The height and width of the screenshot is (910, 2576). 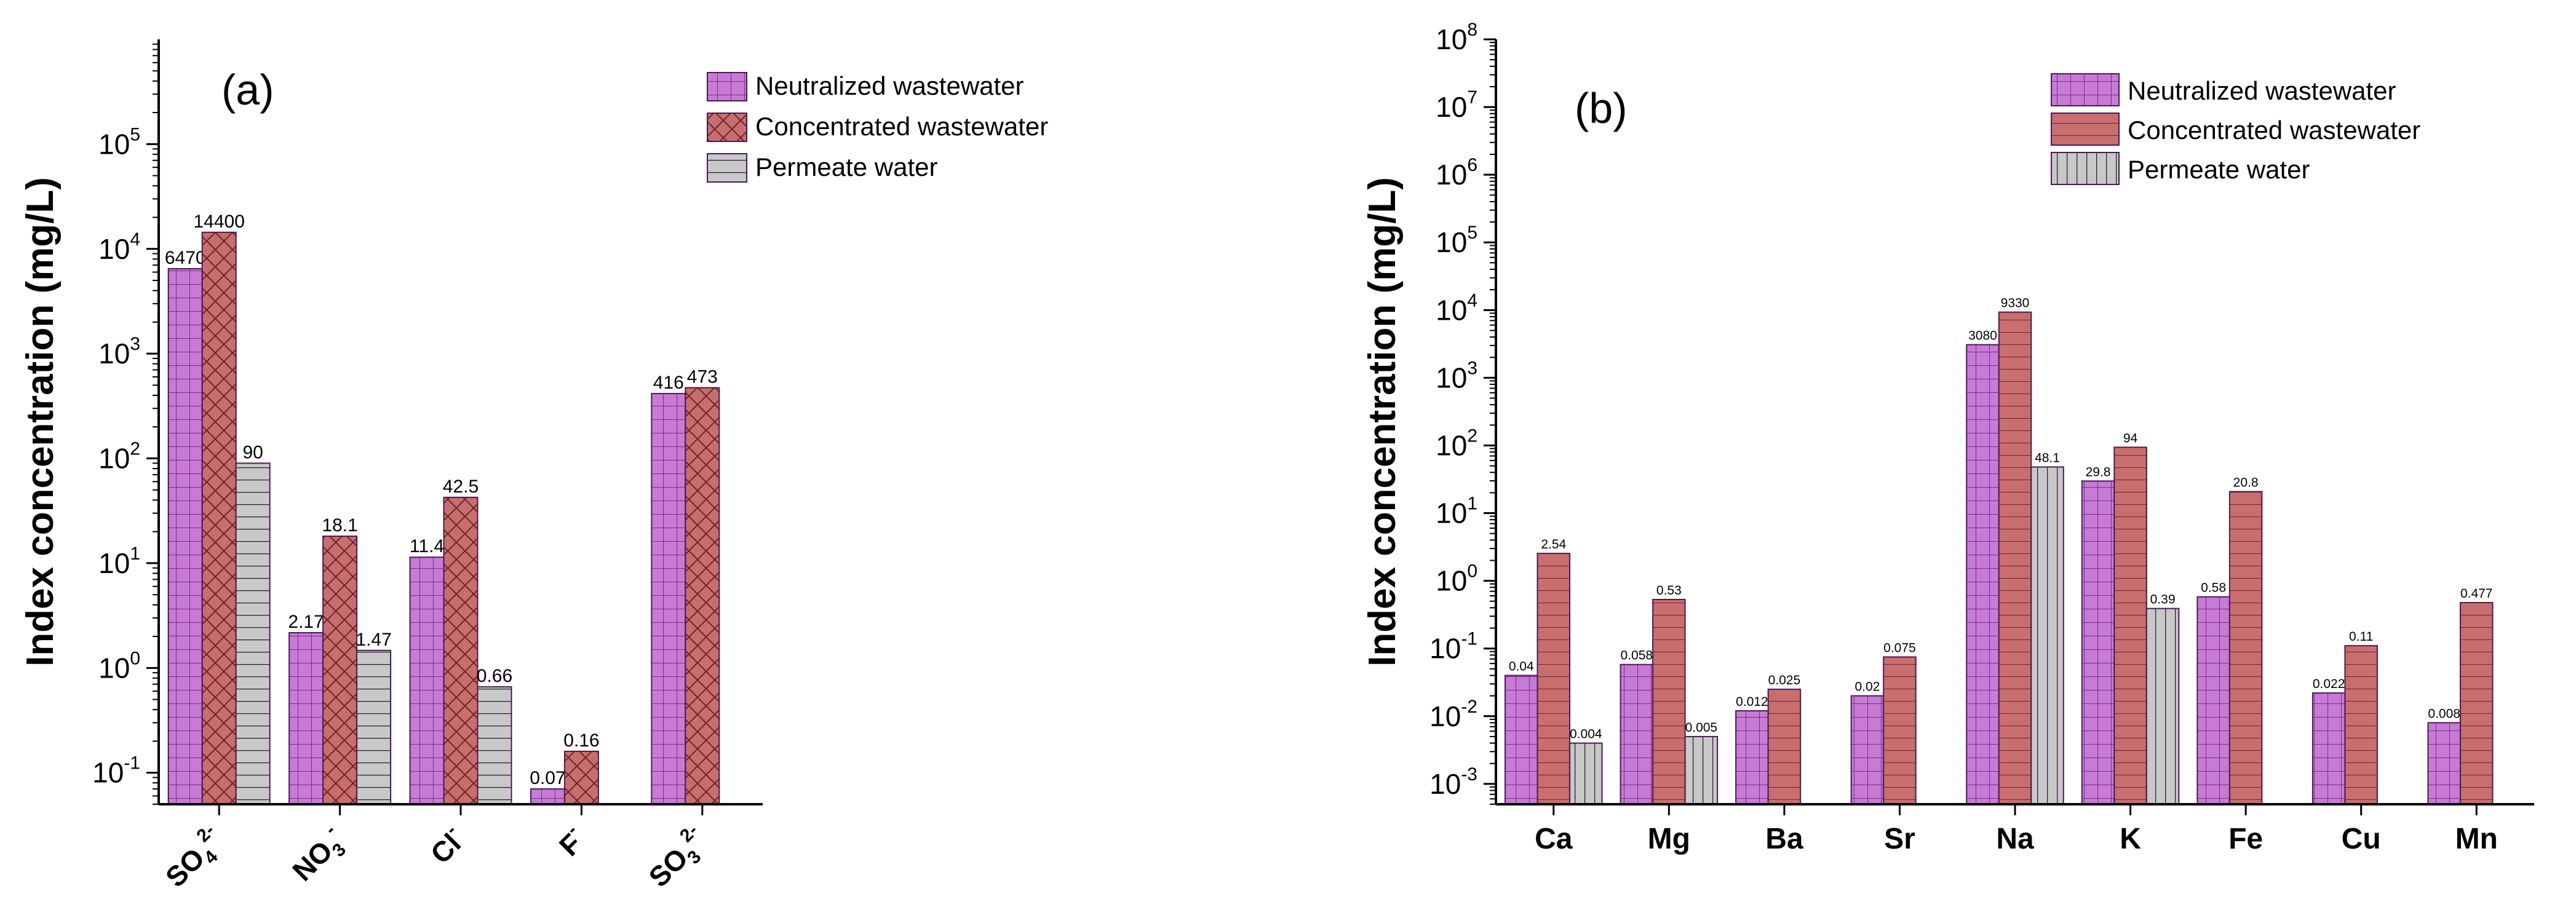 What do you see at coordinates (119, 352) in the screenshot?
I see `y-tick-label: 10³` at bounding box center [119, 352].